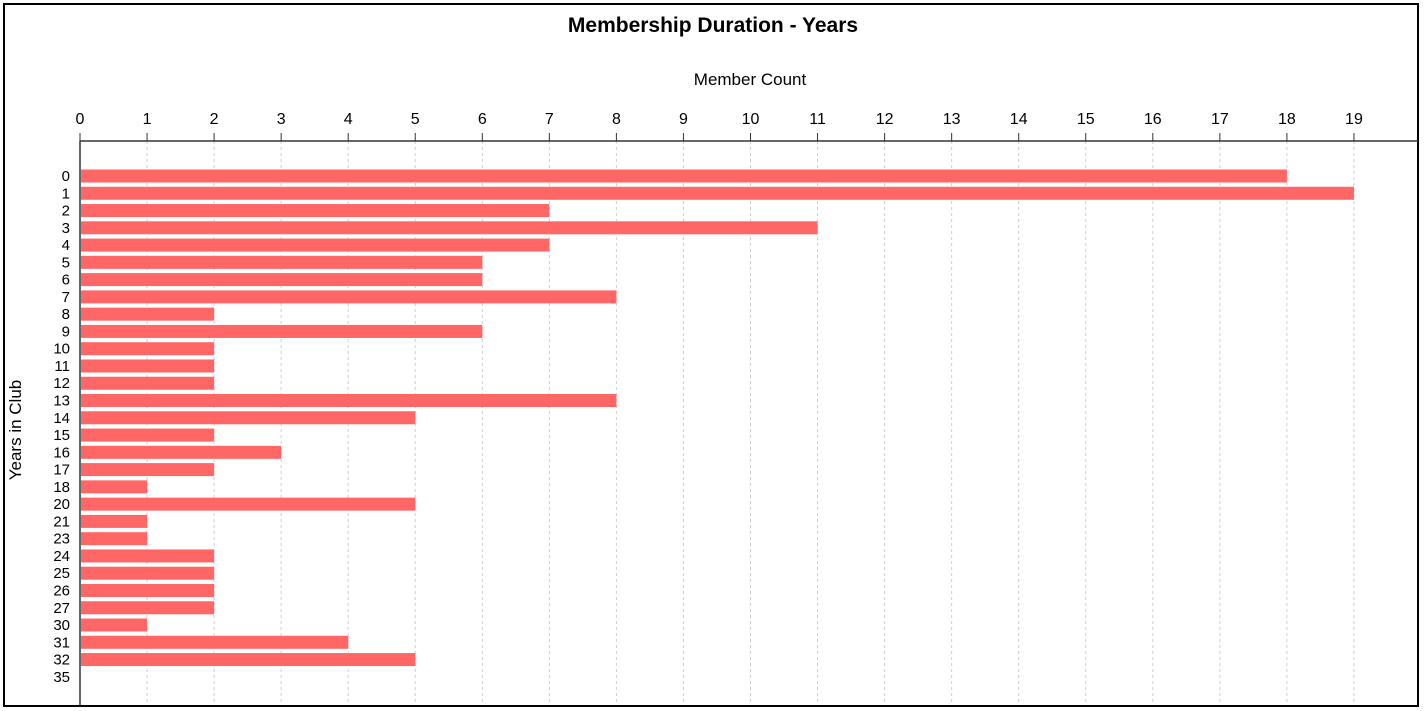 This screenshot has height=711, width=1426. What do you see at coordinates (66, 314) in the screenshot?
I see `y-tick-label-8: 8` at bounding box center [66, 314].